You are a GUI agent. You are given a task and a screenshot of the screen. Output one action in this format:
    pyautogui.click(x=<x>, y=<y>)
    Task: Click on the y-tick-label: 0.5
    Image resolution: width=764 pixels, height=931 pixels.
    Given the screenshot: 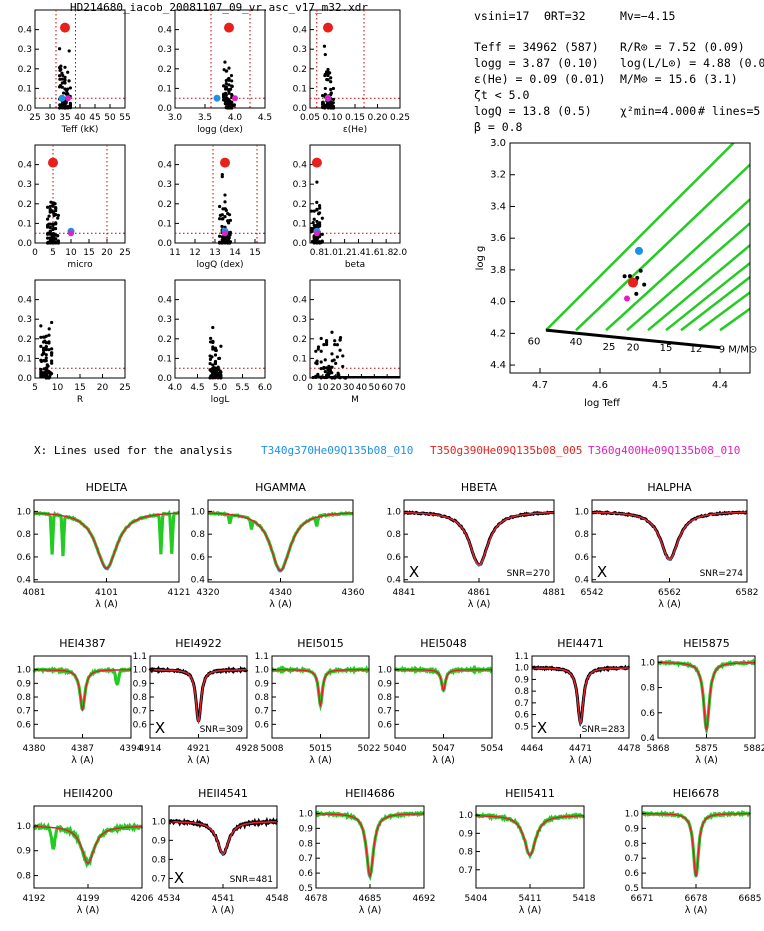 What is the action you would take?
    pyautogui.click(x=306, y=889)
    